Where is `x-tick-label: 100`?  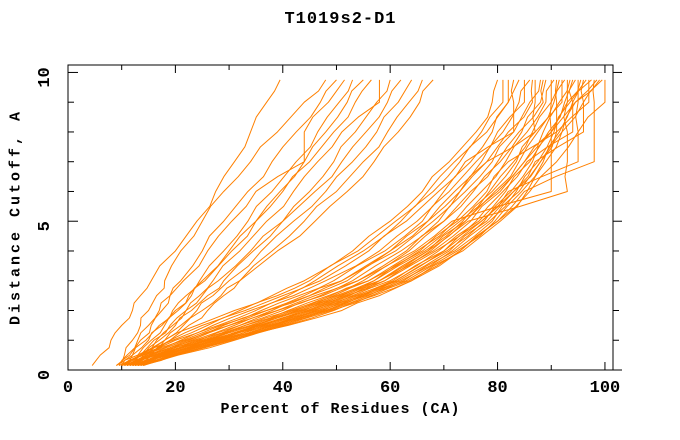 x-tick-label: 100 is located at coordinates (605, 388).